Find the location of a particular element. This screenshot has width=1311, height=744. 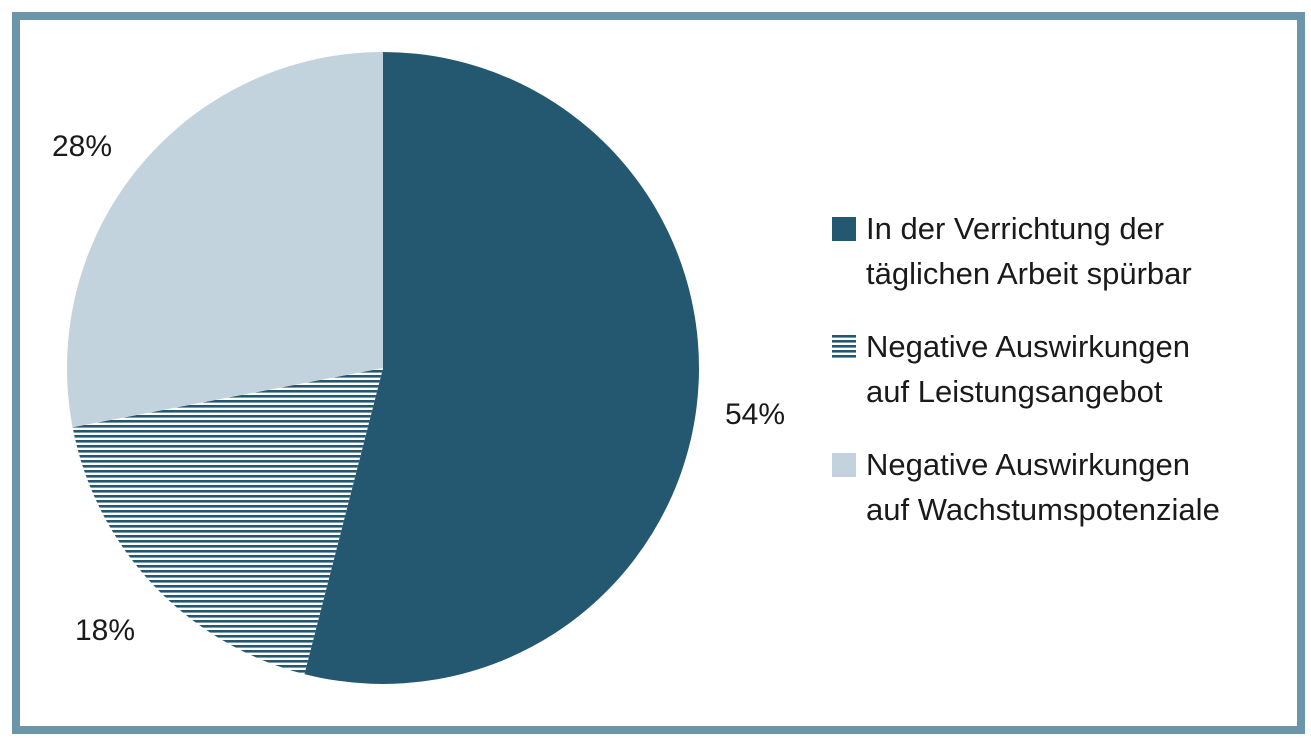

slice-value-label-1: 54% is located at coordinates (755, 414).